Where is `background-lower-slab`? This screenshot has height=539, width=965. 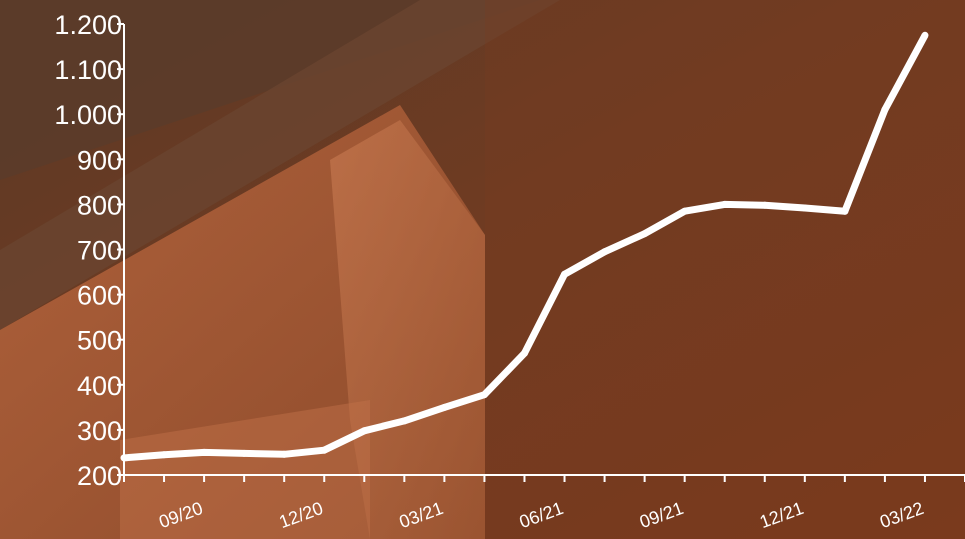 background-lower-slab is located at coordinates (245, 469).